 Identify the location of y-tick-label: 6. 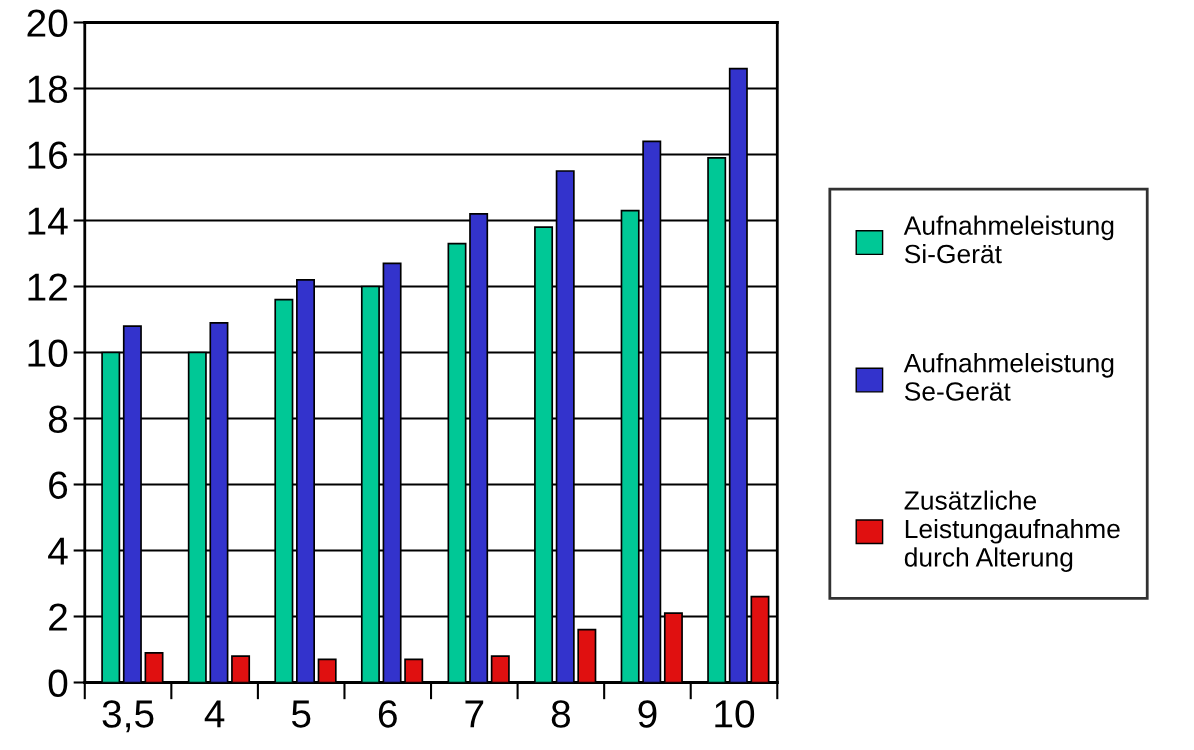
(58, 485).